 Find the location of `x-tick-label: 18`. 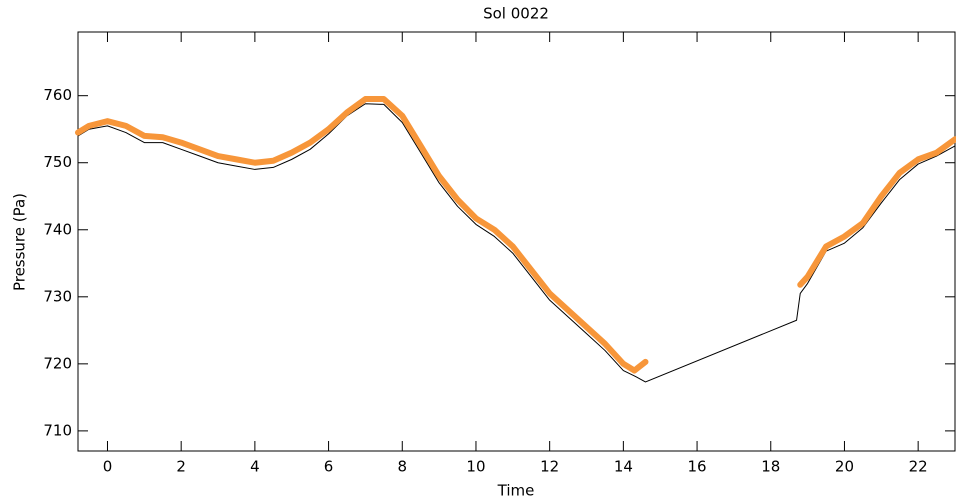

x-tick-label: 18 is located at coordinates (770, 467).